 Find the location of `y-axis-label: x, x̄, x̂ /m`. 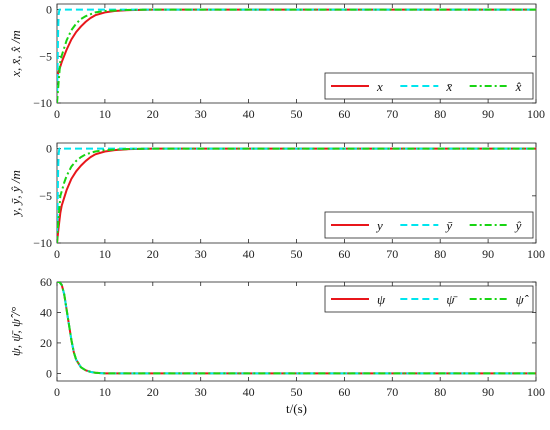

y-axis-label: x, x̄, x̂ /m is located at coordinates (15, 54).